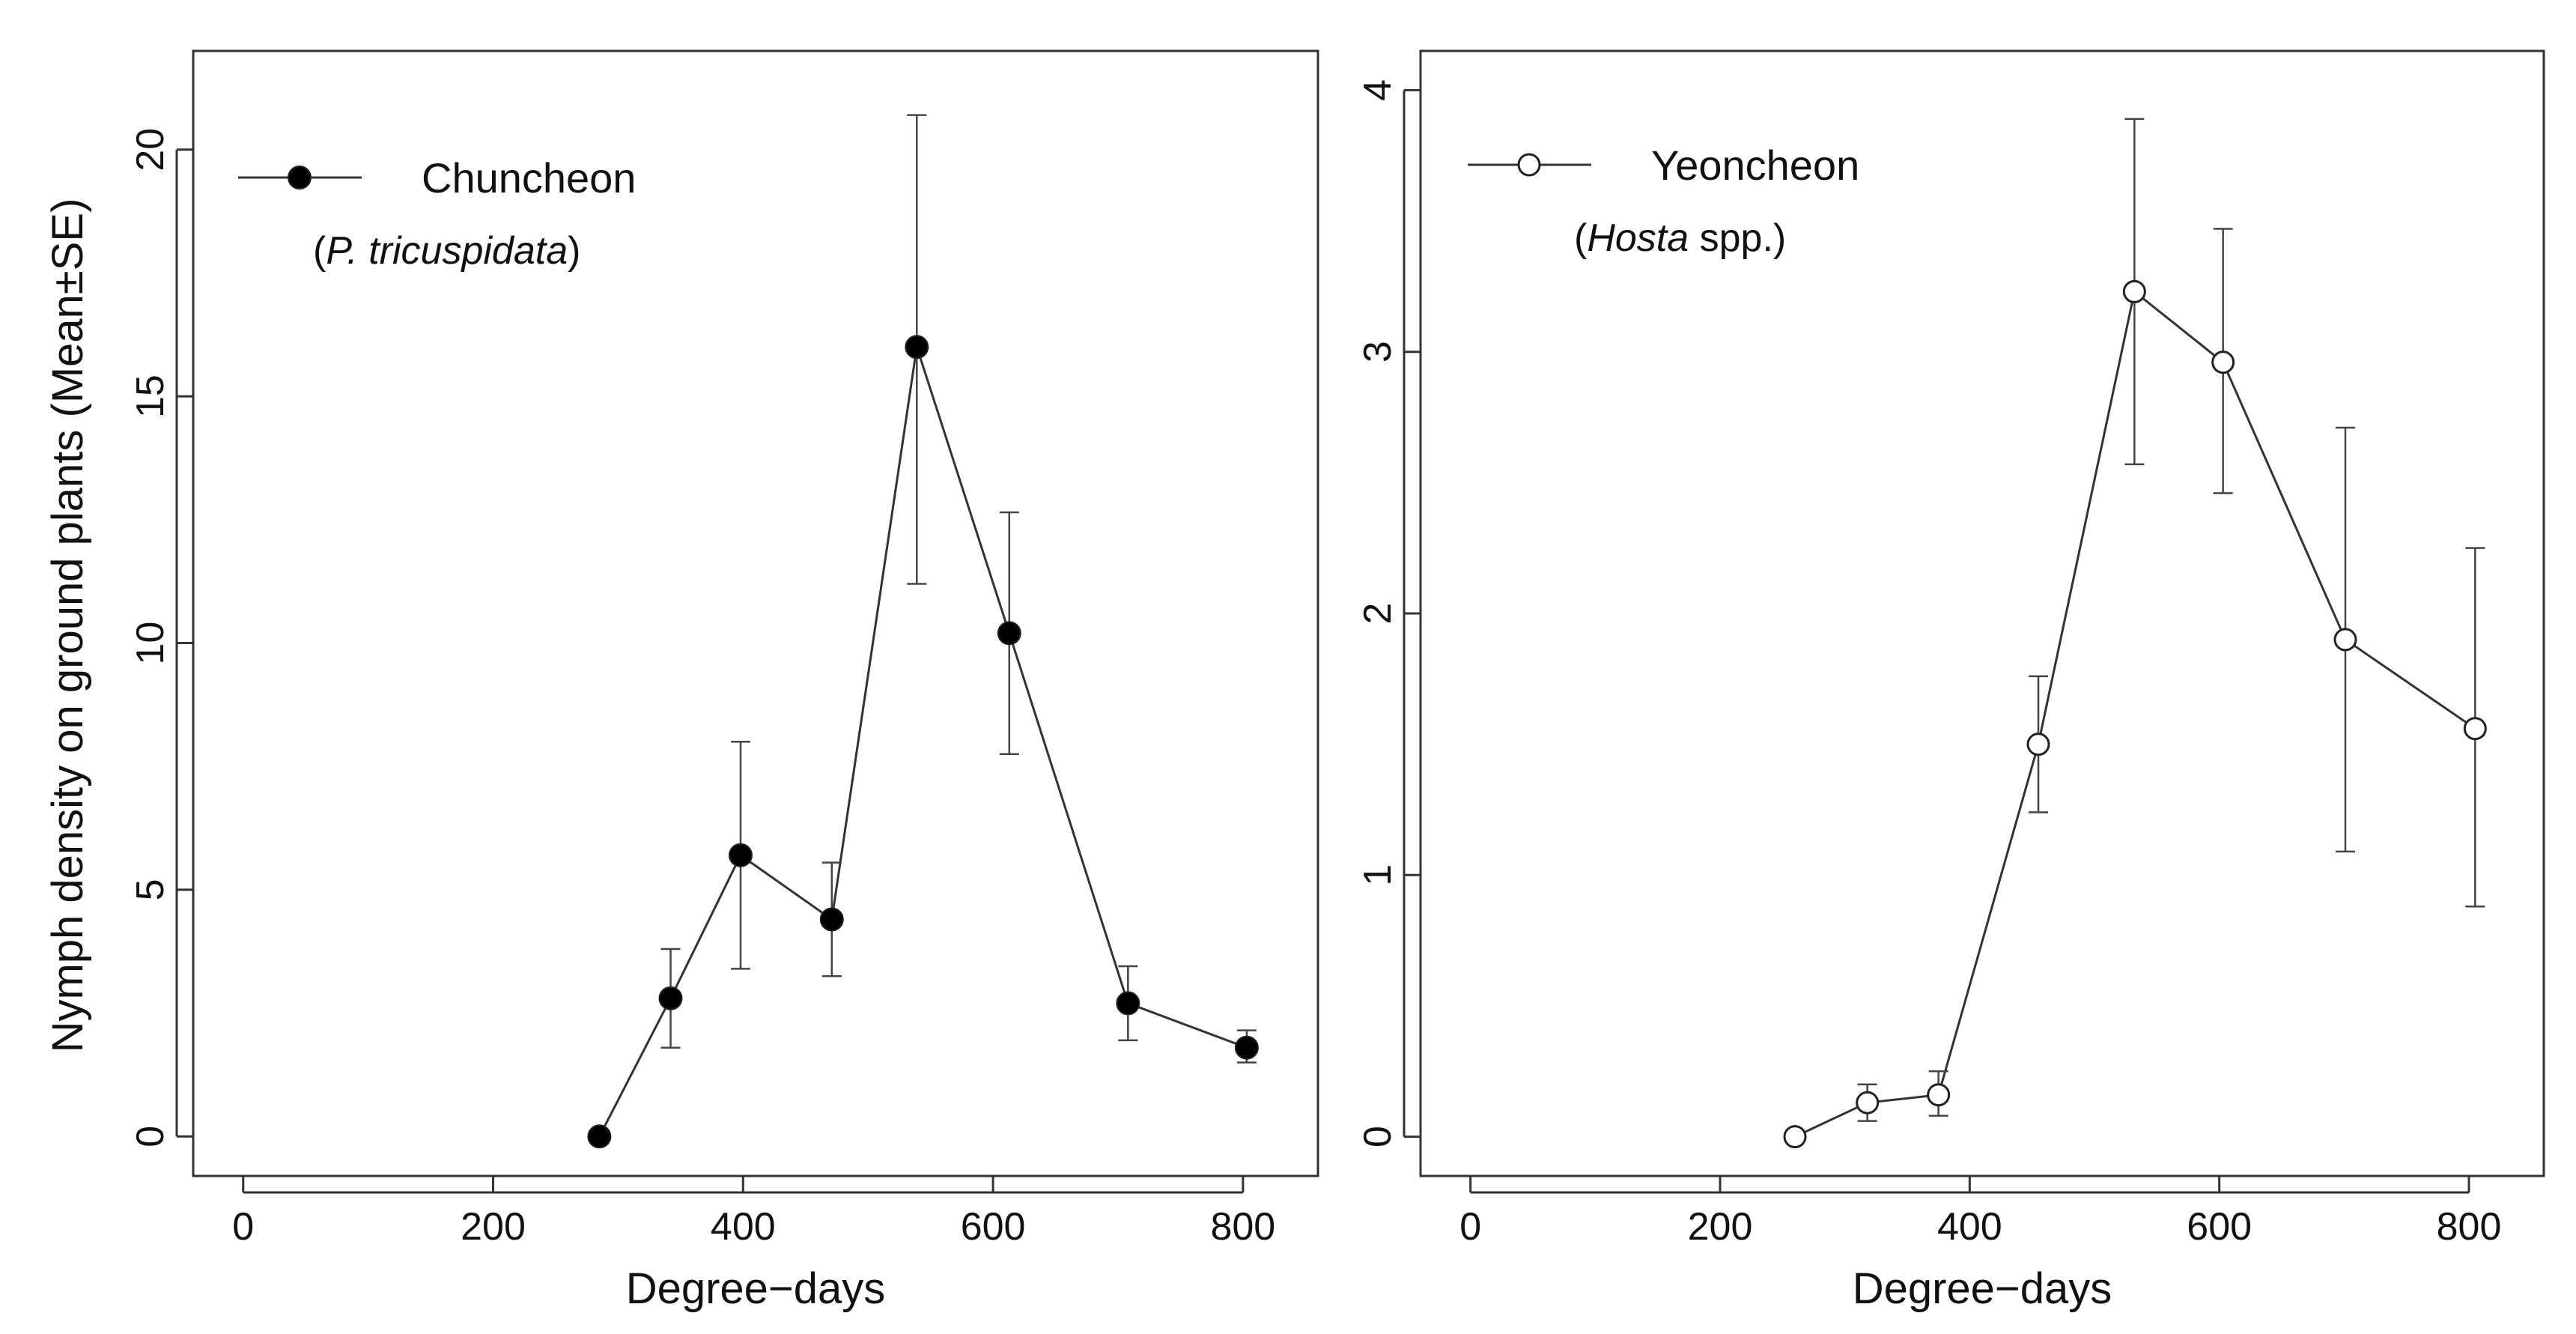  I want to click on y-tick-label: 10, so click(150, 643).